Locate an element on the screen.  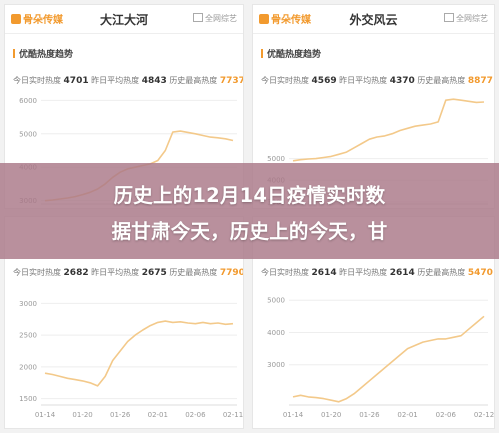
yesterday-heat: 4843 is located at coordinates (154, 81).